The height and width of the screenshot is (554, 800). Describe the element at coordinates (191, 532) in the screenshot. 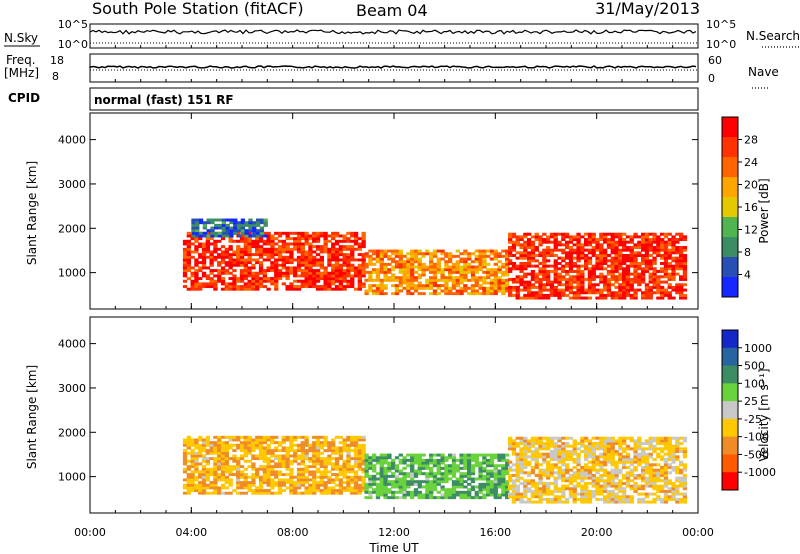

I see `x-tick-label: 04:00` at that location.